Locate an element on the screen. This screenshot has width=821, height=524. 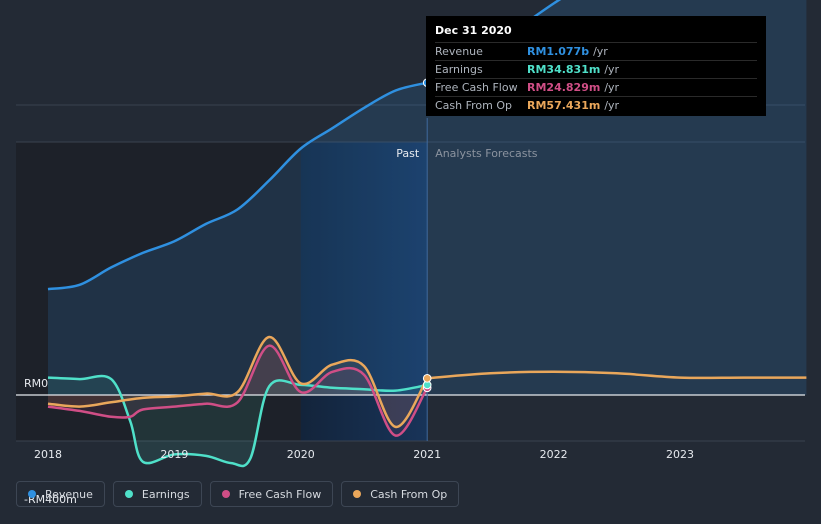
legend-item-earnings: Earnings is located at coordinates (157, 494).